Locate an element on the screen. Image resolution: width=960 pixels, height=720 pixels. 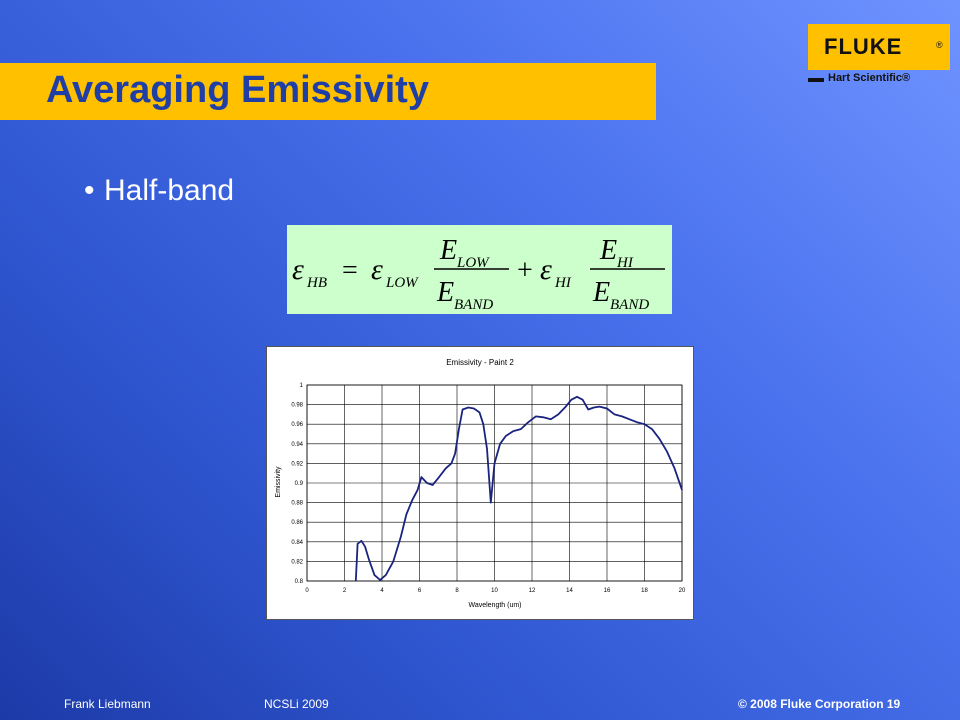
logo-registered-mark: ® is located at coordinates (939, 45).